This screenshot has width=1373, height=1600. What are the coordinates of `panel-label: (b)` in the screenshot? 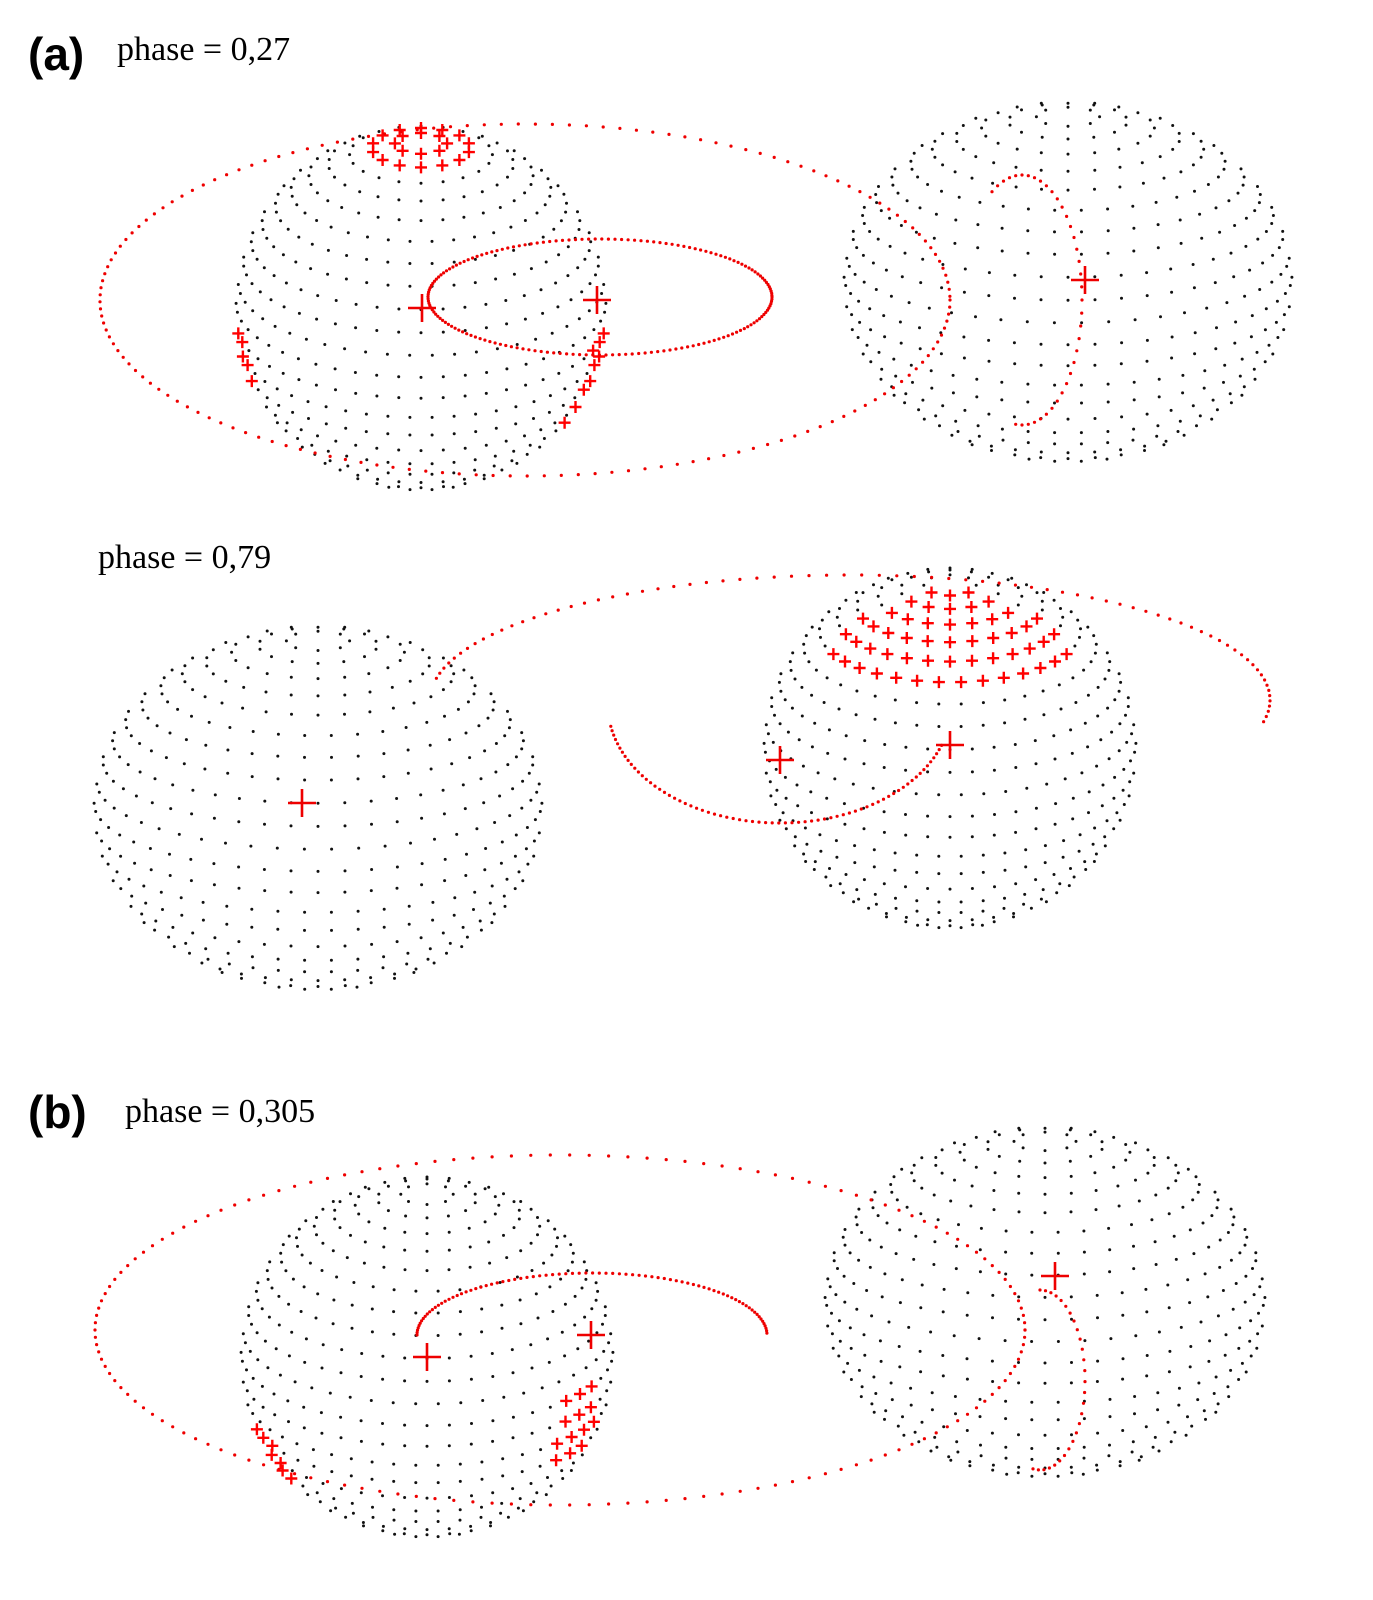 It's located at (57, 1112).